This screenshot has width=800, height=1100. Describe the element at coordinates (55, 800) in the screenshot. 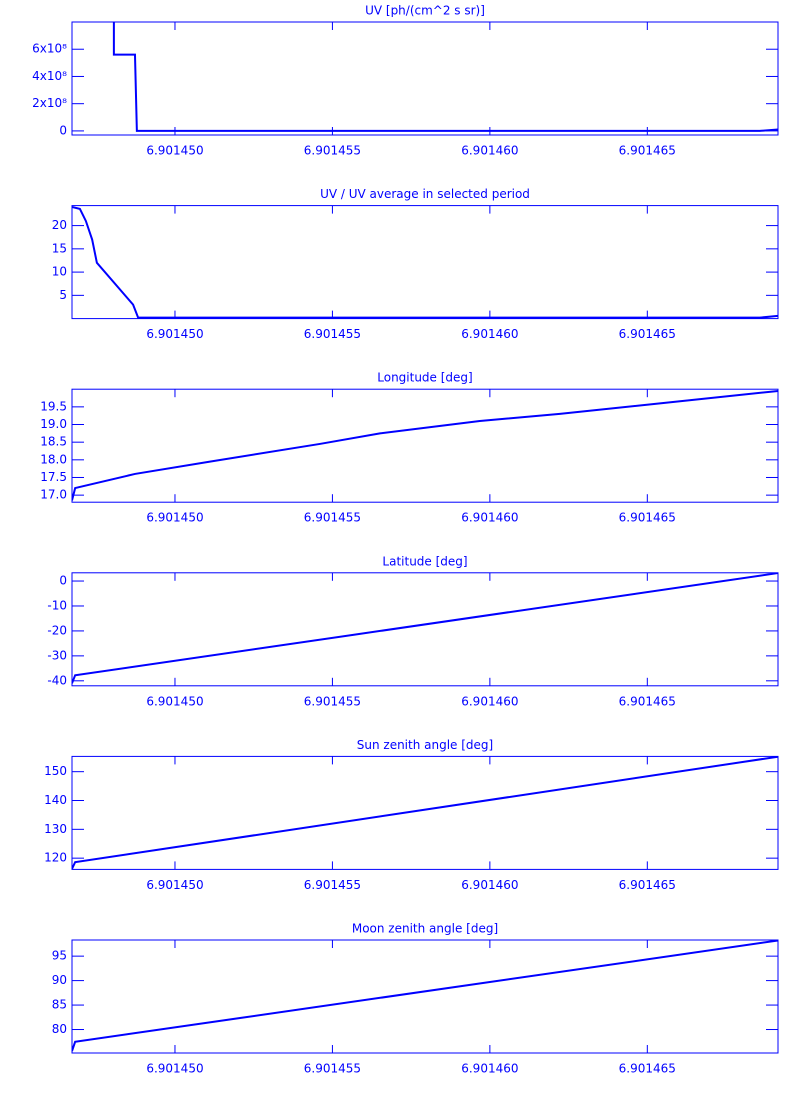

I see `y-tick-label: 140` at that location.